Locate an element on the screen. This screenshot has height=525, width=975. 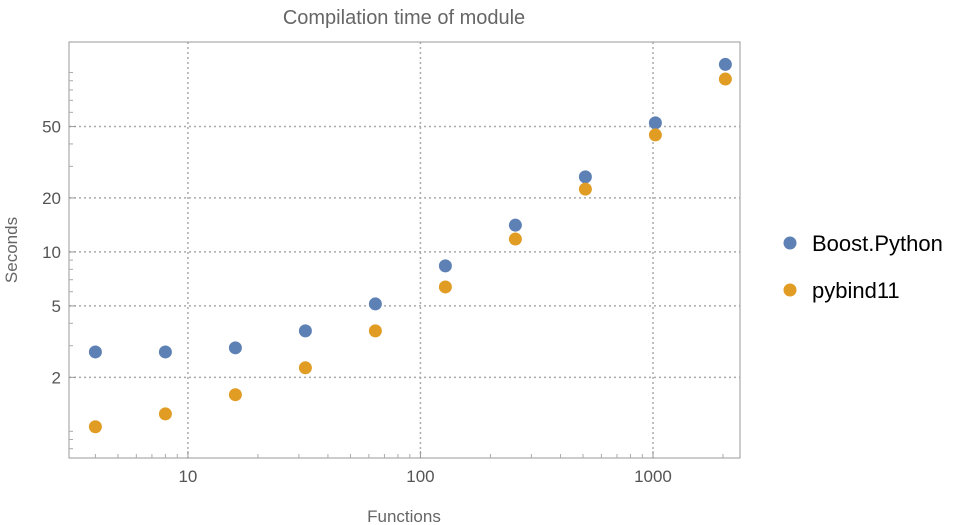
y-tick-label: 2 is located at coordinates (56, 377).